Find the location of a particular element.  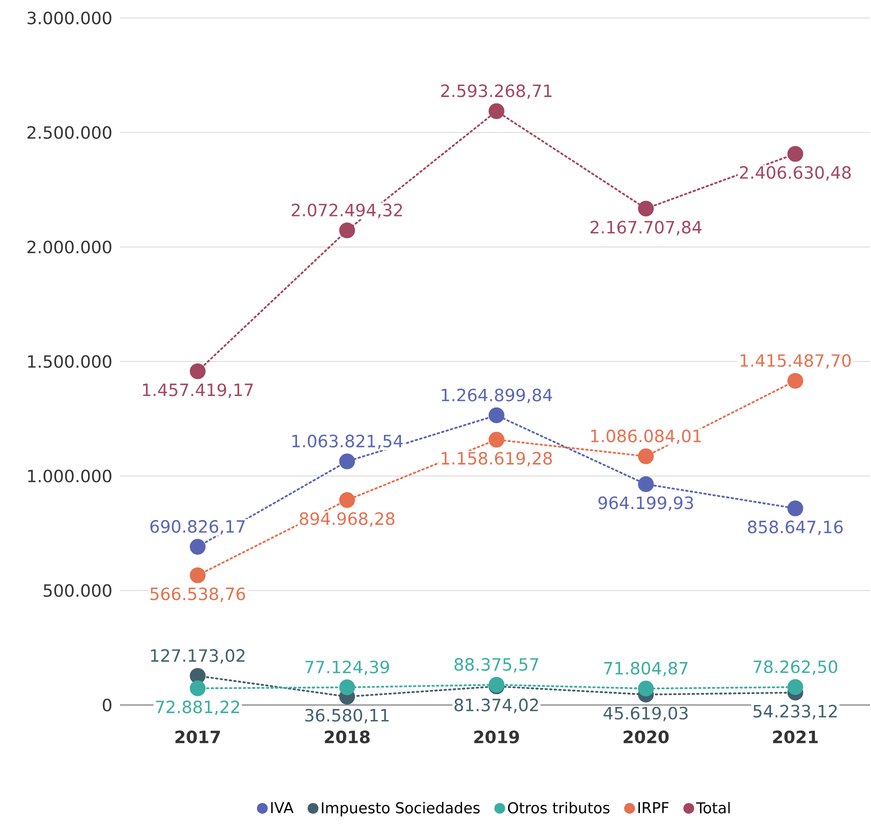

data-label: 127.173,02 is located at coordinates (197, 656).